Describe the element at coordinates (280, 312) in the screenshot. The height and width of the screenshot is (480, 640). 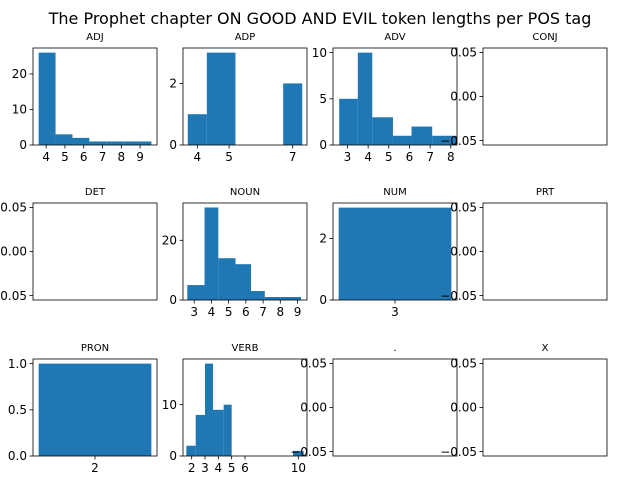
I see `x-tick-label: 8` at that location.